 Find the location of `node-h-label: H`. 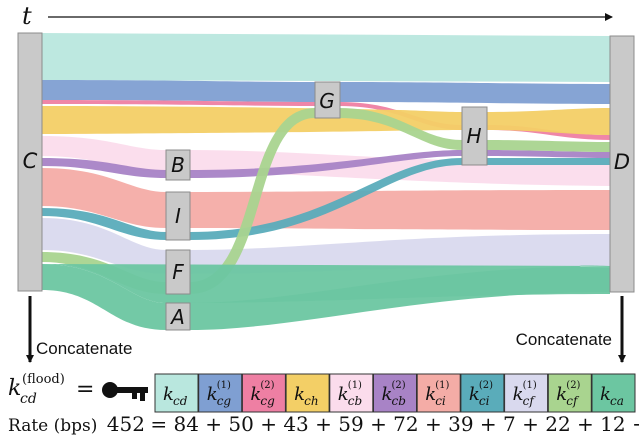

node-h-label: H is located at coordinates (473, 136).